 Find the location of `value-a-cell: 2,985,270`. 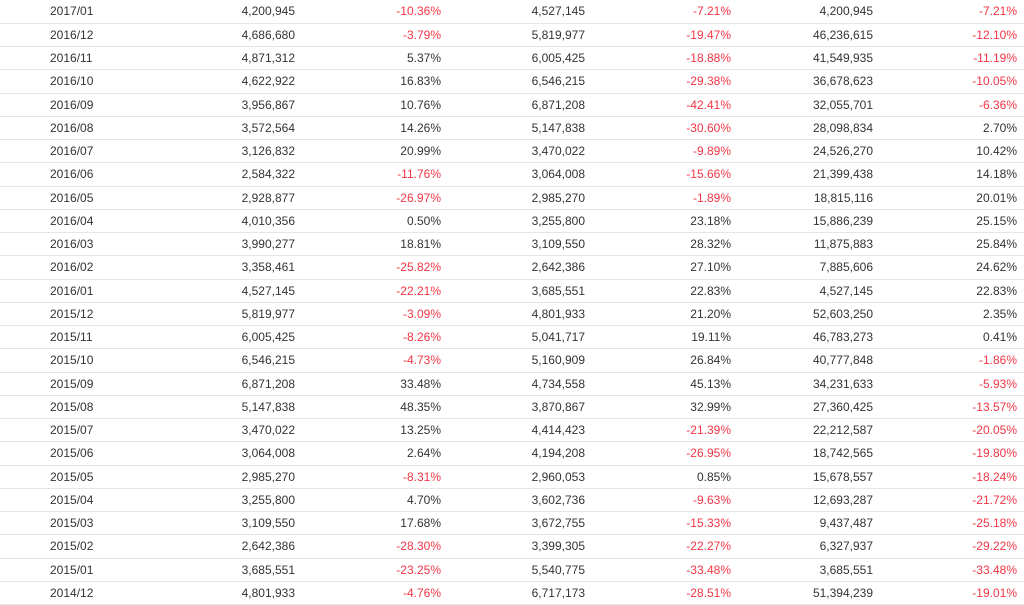

value-a-cell: 2,985,270 is located at coordinates (223, 477).